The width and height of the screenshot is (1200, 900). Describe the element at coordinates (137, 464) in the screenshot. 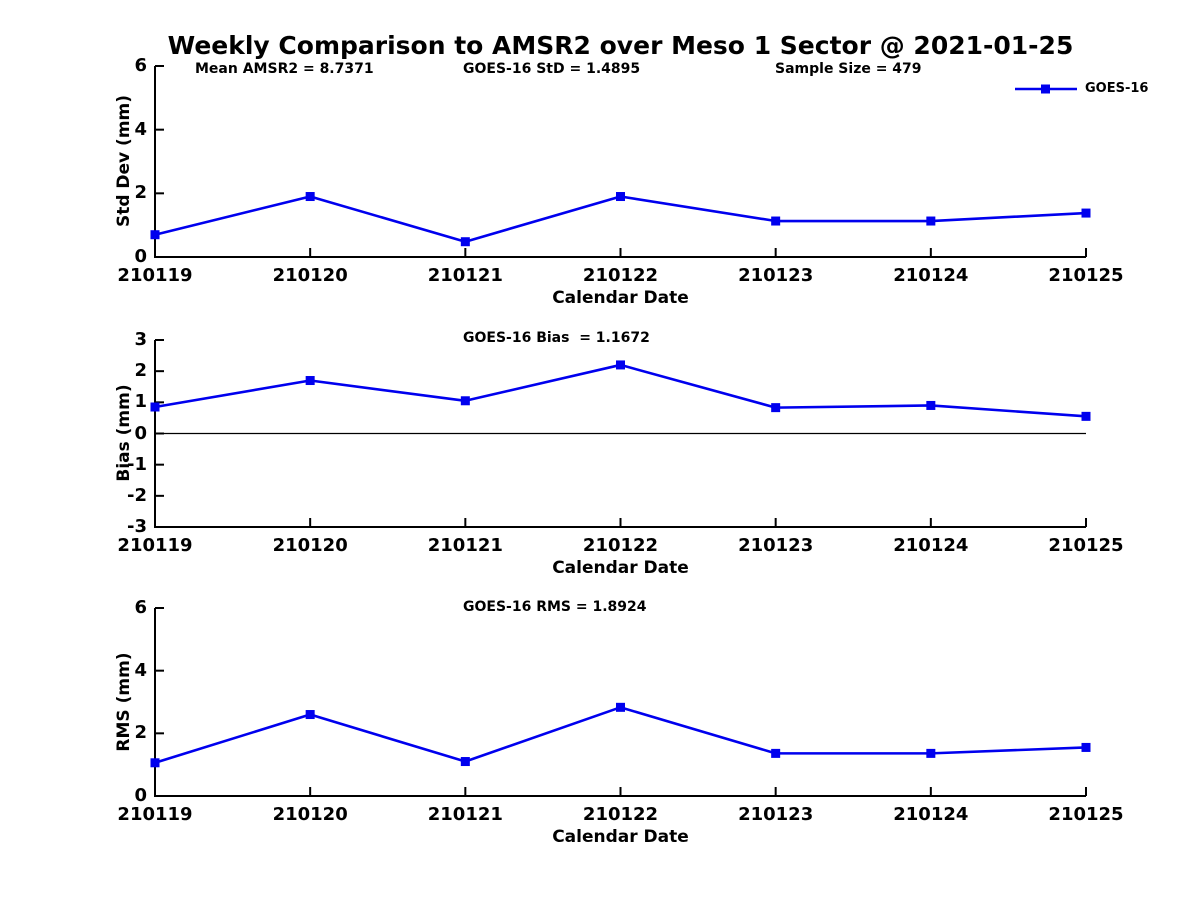

I see `y-tick-label: -1` at that location.